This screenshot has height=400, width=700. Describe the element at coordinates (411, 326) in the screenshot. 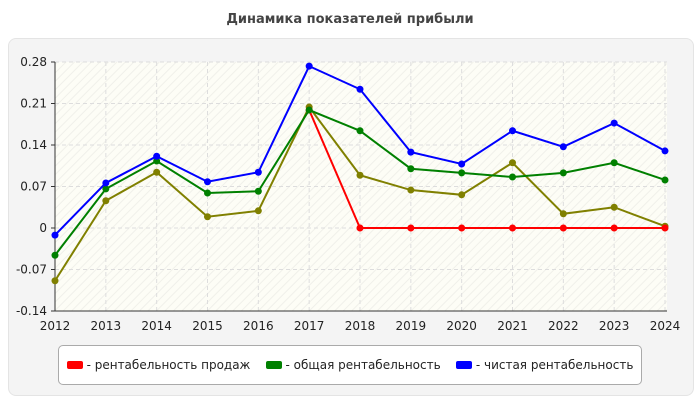

I see `x-tick-label: 2019` at that location.